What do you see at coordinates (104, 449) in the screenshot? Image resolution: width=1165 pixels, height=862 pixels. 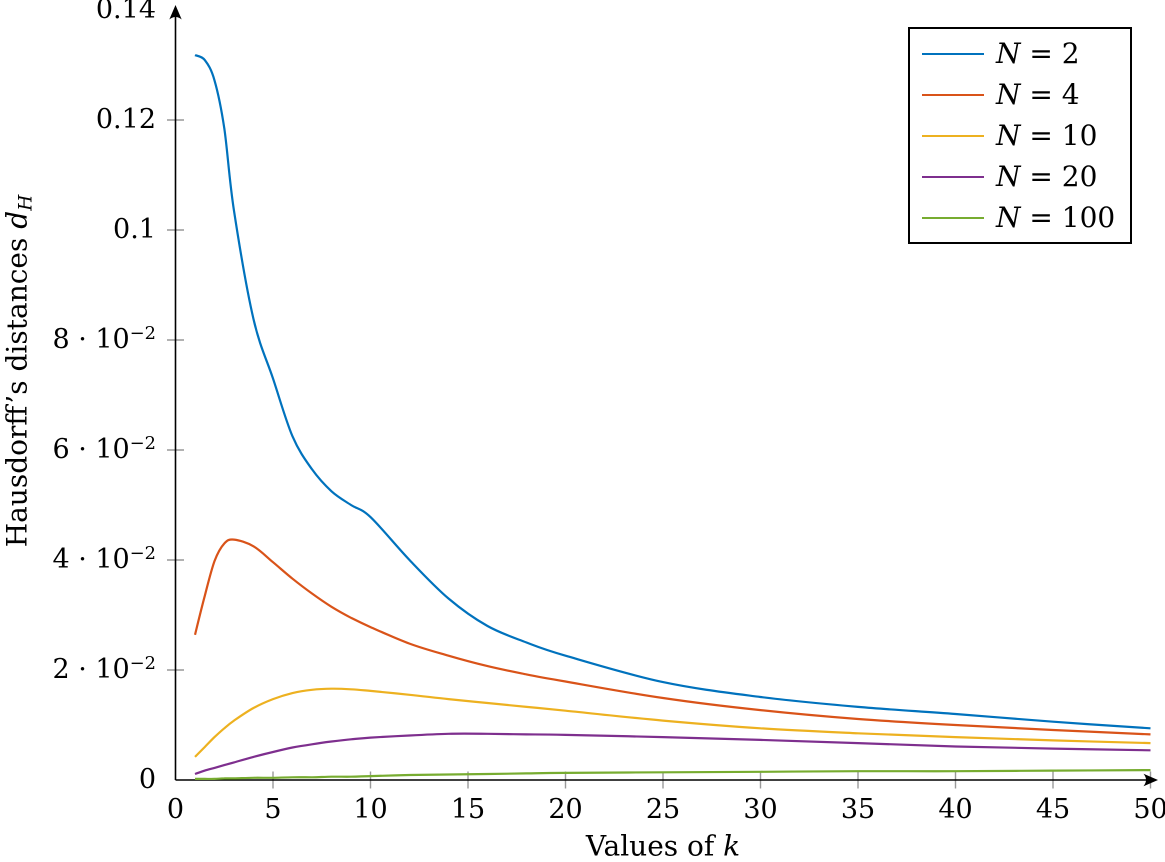 I see `y-tick-label: 6 · 10⁻²` at bounding box center [104, 449].